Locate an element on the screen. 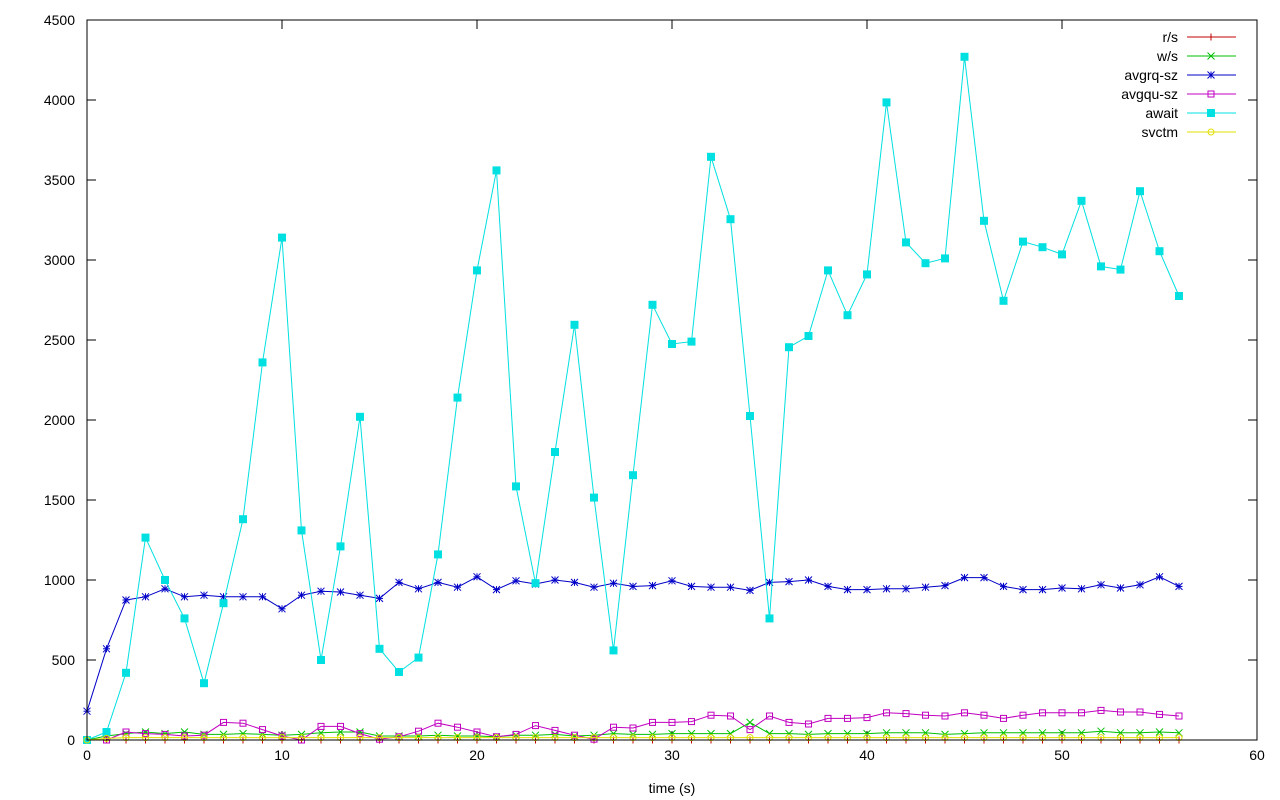 The width and height of the screenshot is (1280, 800). x-tick-label: 10 is located at coordinates (282, 755).